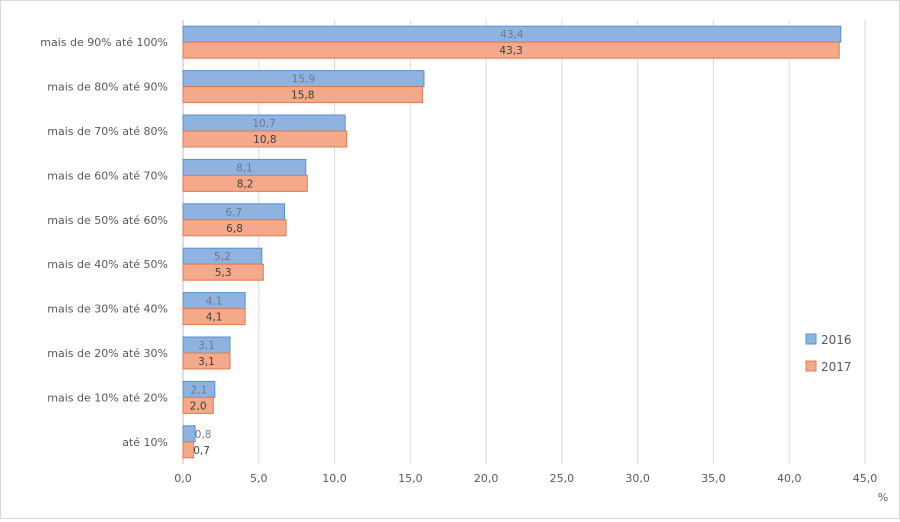  I want to click on category-label: mais de 60% até 70%, so click(107, 175).